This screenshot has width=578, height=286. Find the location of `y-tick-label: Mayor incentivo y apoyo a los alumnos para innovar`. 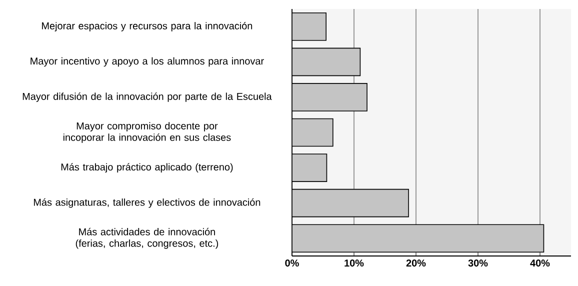

y-tick-label: Mayor incentivo y apoyo a los alumnos para innovar is located at coordinates (147, 62).